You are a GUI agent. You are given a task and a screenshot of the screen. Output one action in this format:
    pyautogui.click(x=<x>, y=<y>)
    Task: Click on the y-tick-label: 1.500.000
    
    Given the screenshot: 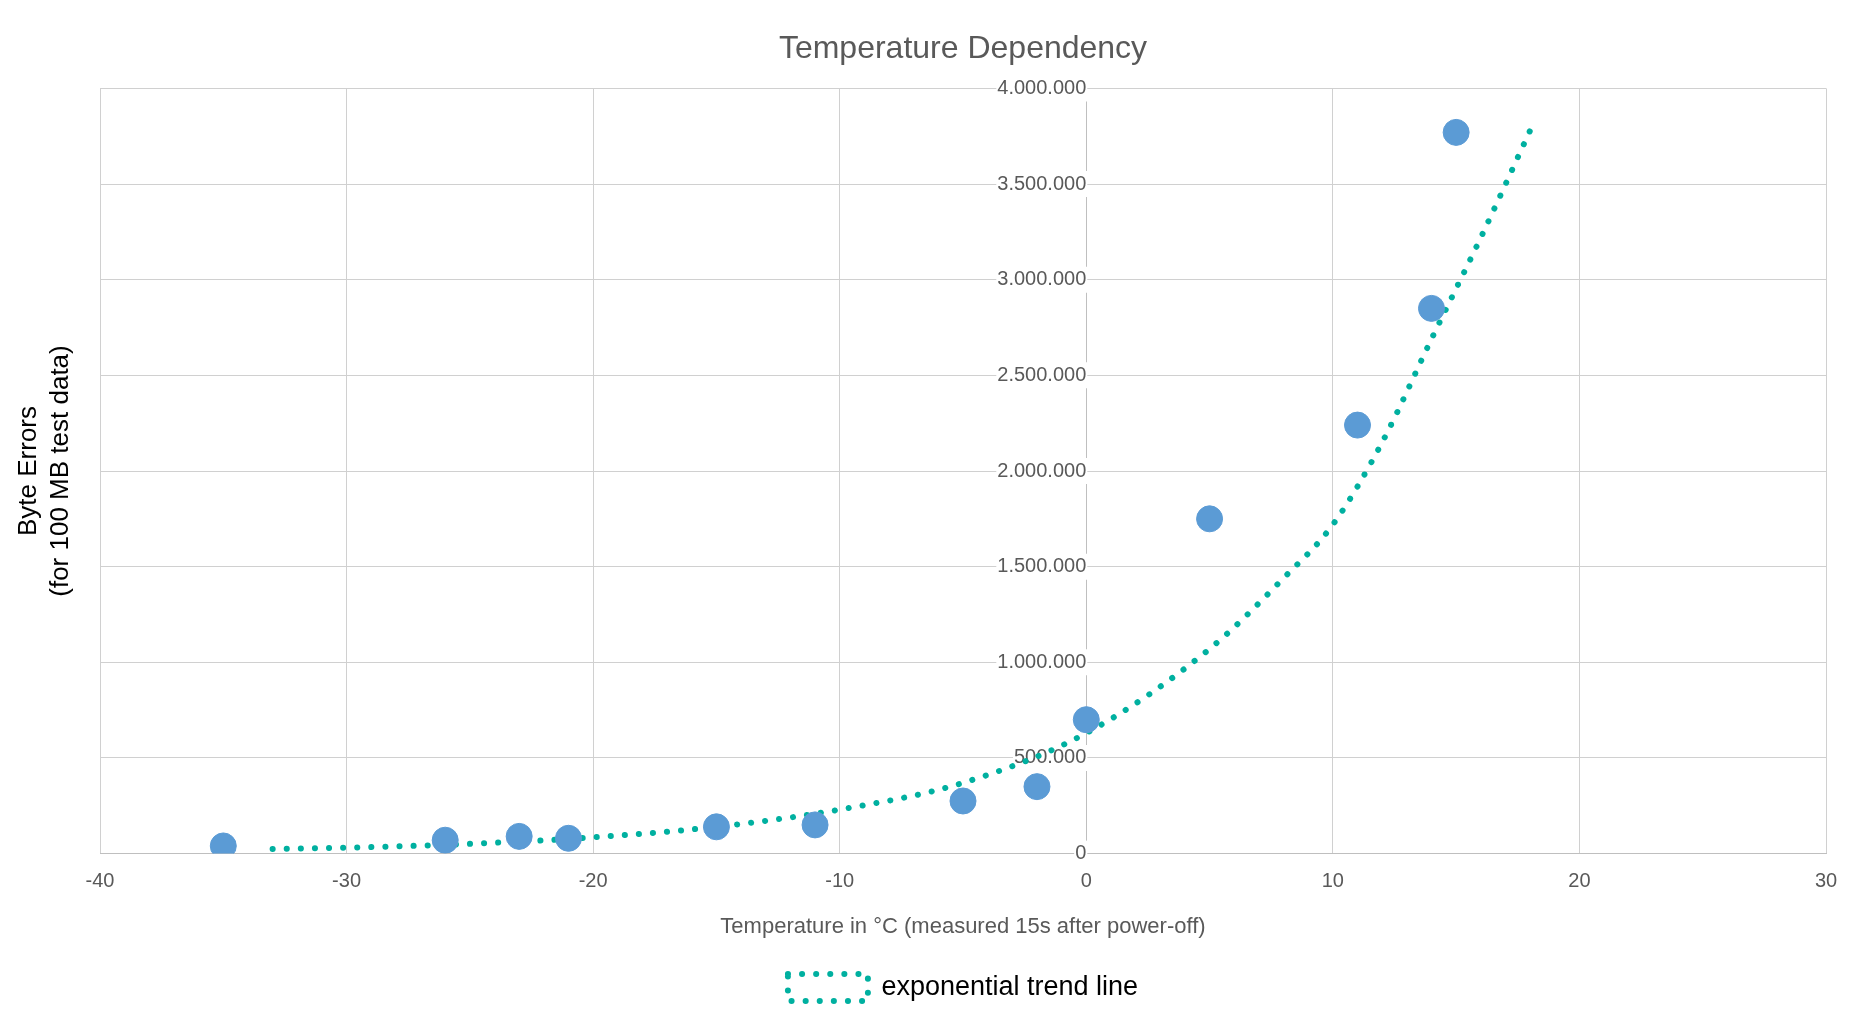 What is the action you would take?
    pyautogui.click(x=1042, y=565)
    